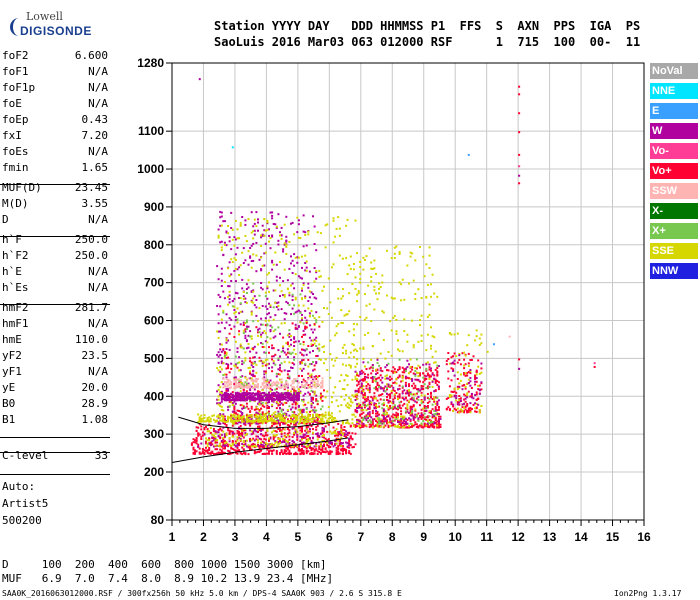 This screenshot has height=600, width=700. Describe the element at coordinates (55, 220) in the screenshot. I see `param-row-d: D N/A` at that location.